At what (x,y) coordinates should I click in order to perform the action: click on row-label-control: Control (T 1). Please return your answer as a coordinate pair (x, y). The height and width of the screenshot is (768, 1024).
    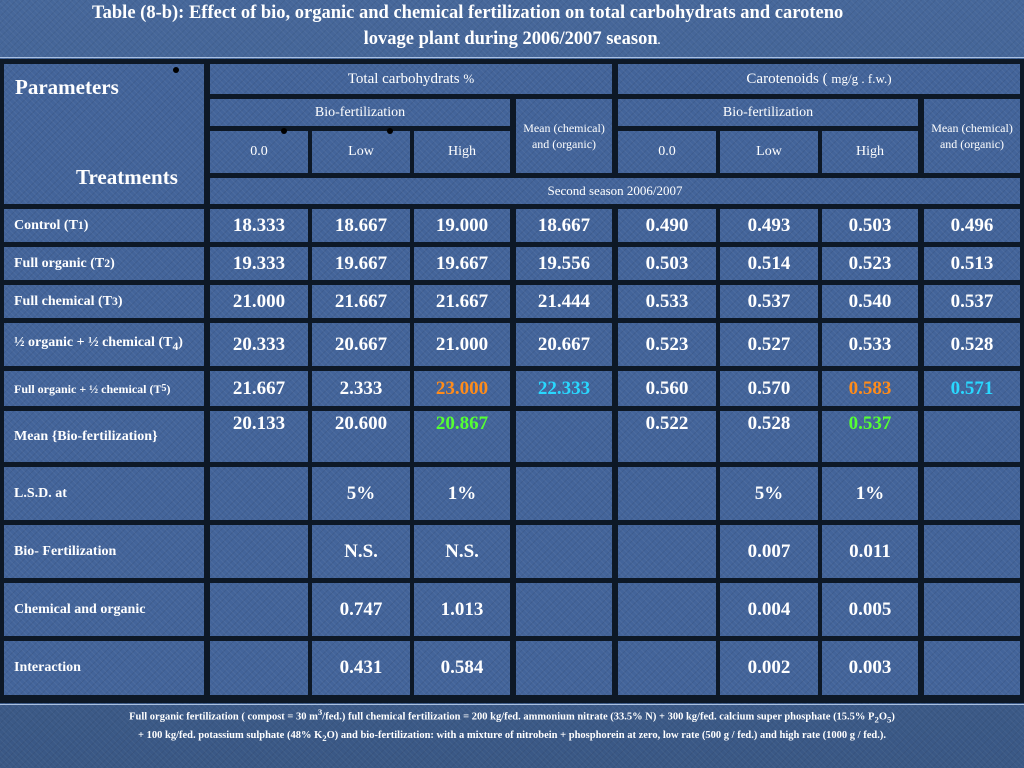
    Looking at the image, I should click on (104, 225).